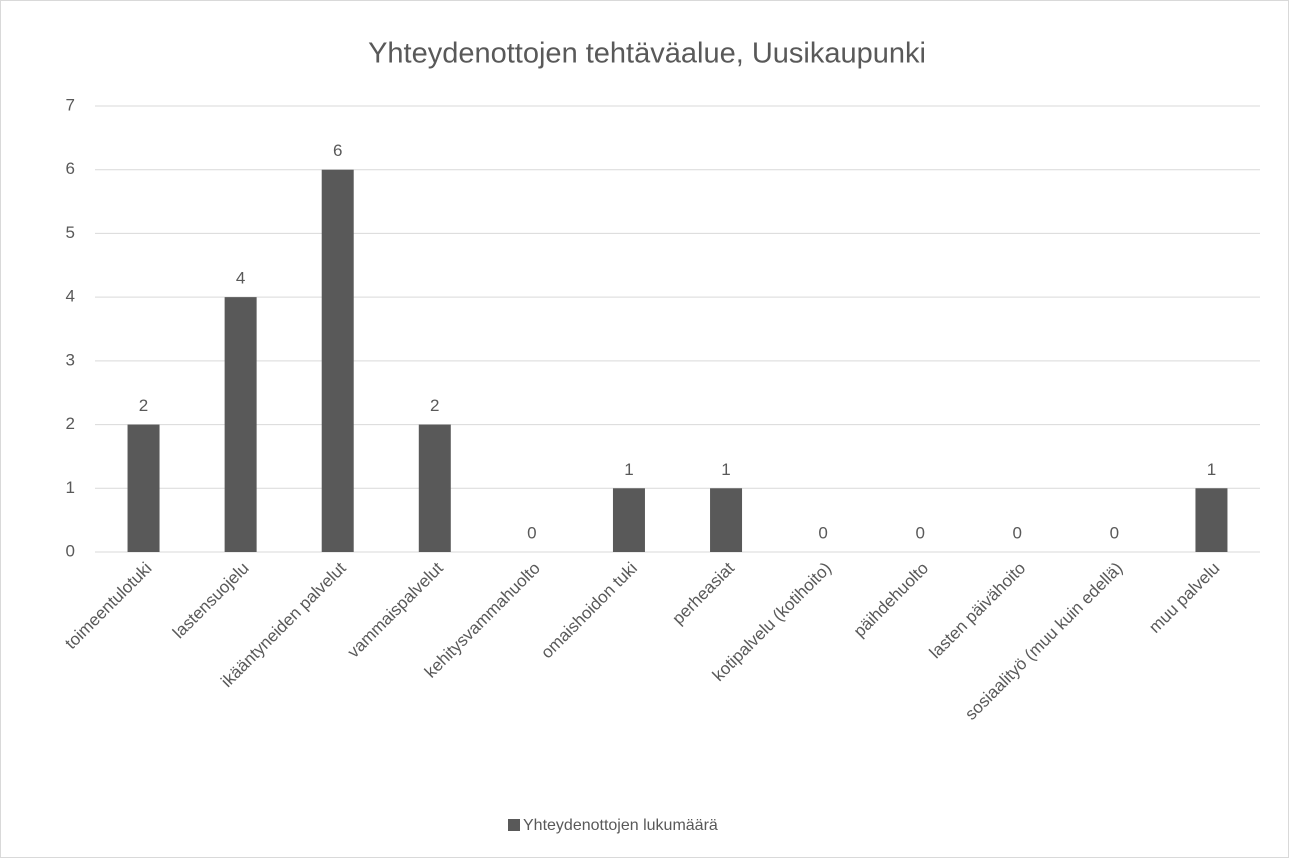 The image size is (1295, 859). Describe the element at coordinates (70, 359) in the screenshot. I see `y-tick-label: 3` at that location.